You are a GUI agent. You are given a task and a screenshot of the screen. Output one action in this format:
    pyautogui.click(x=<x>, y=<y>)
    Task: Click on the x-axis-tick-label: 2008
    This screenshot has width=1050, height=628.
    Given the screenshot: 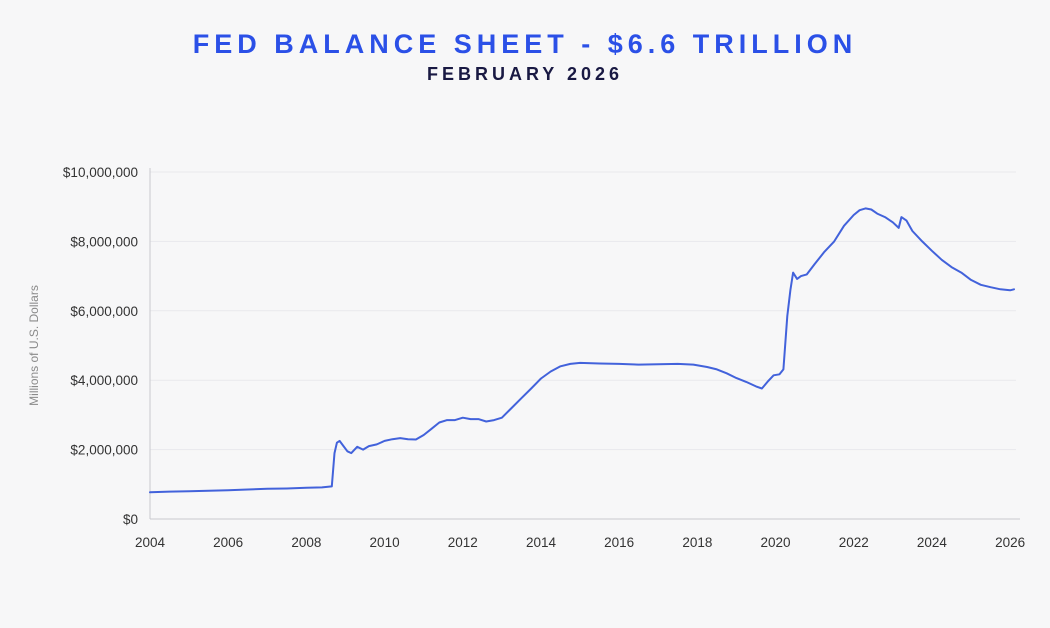 What is the action you would take?
    pyautogui.click(x=306, y=542)
    